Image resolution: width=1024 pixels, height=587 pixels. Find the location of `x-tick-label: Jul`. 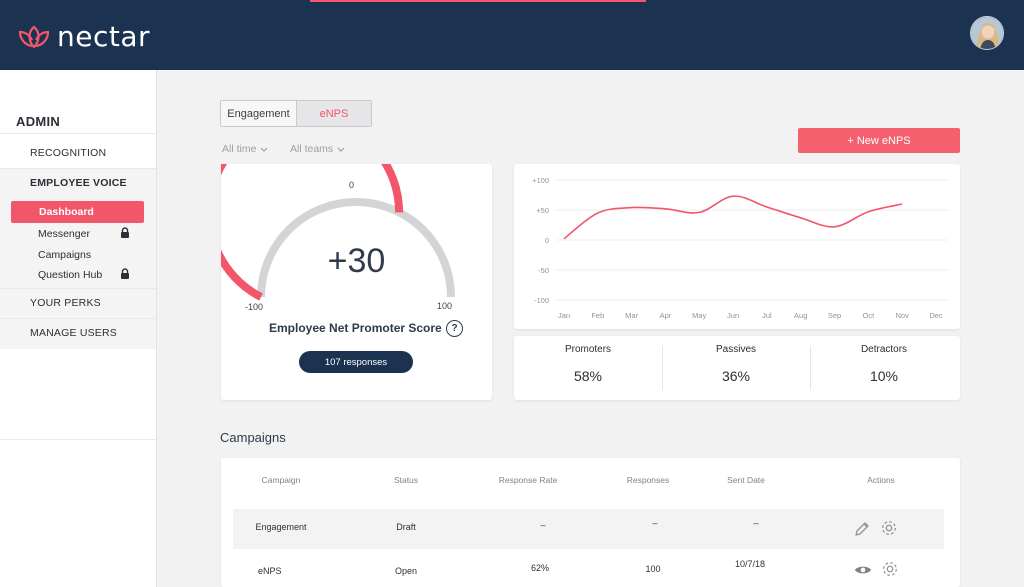

x-tick-label: Jul is located at coordinates (767, 315).